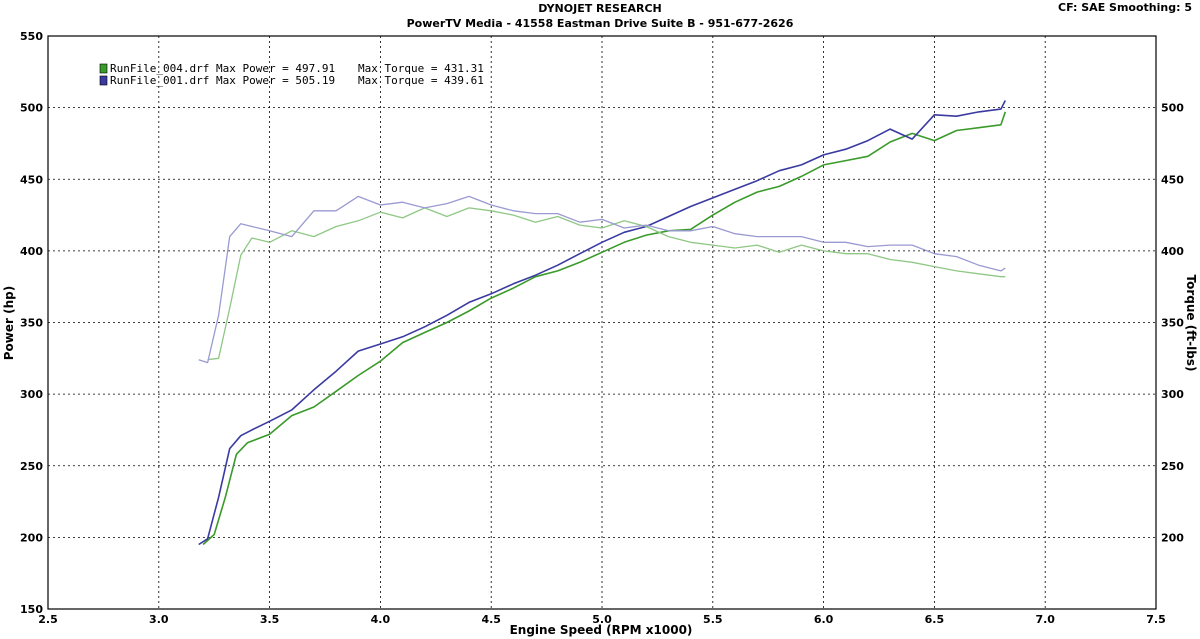 This screenshot has height=639, width=1200. Describe the element at coordinates (1156, 619) in the screenshot. I see `x-tick-label: 7.5` at that location.